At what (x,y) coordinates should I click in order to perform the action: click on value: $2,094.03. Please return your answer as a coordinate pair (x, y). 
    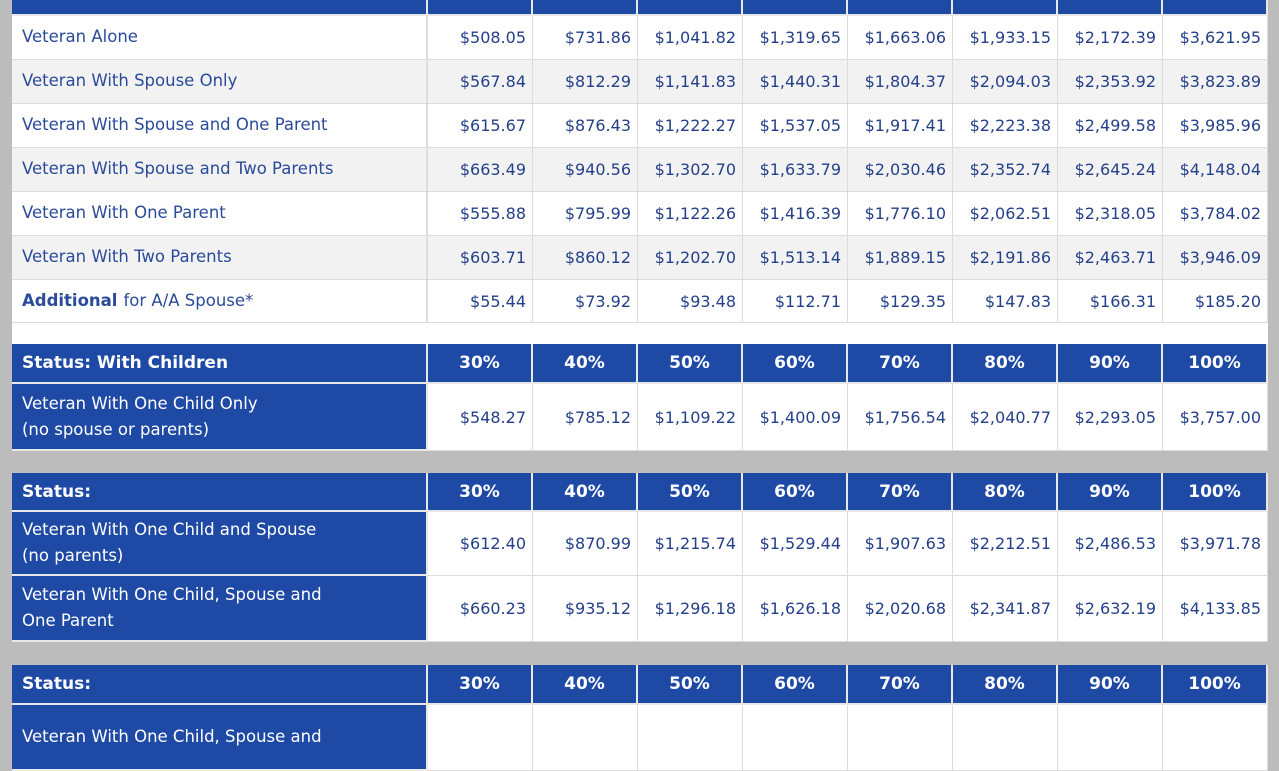
    Looking at the image, I should click on (1010, 81).